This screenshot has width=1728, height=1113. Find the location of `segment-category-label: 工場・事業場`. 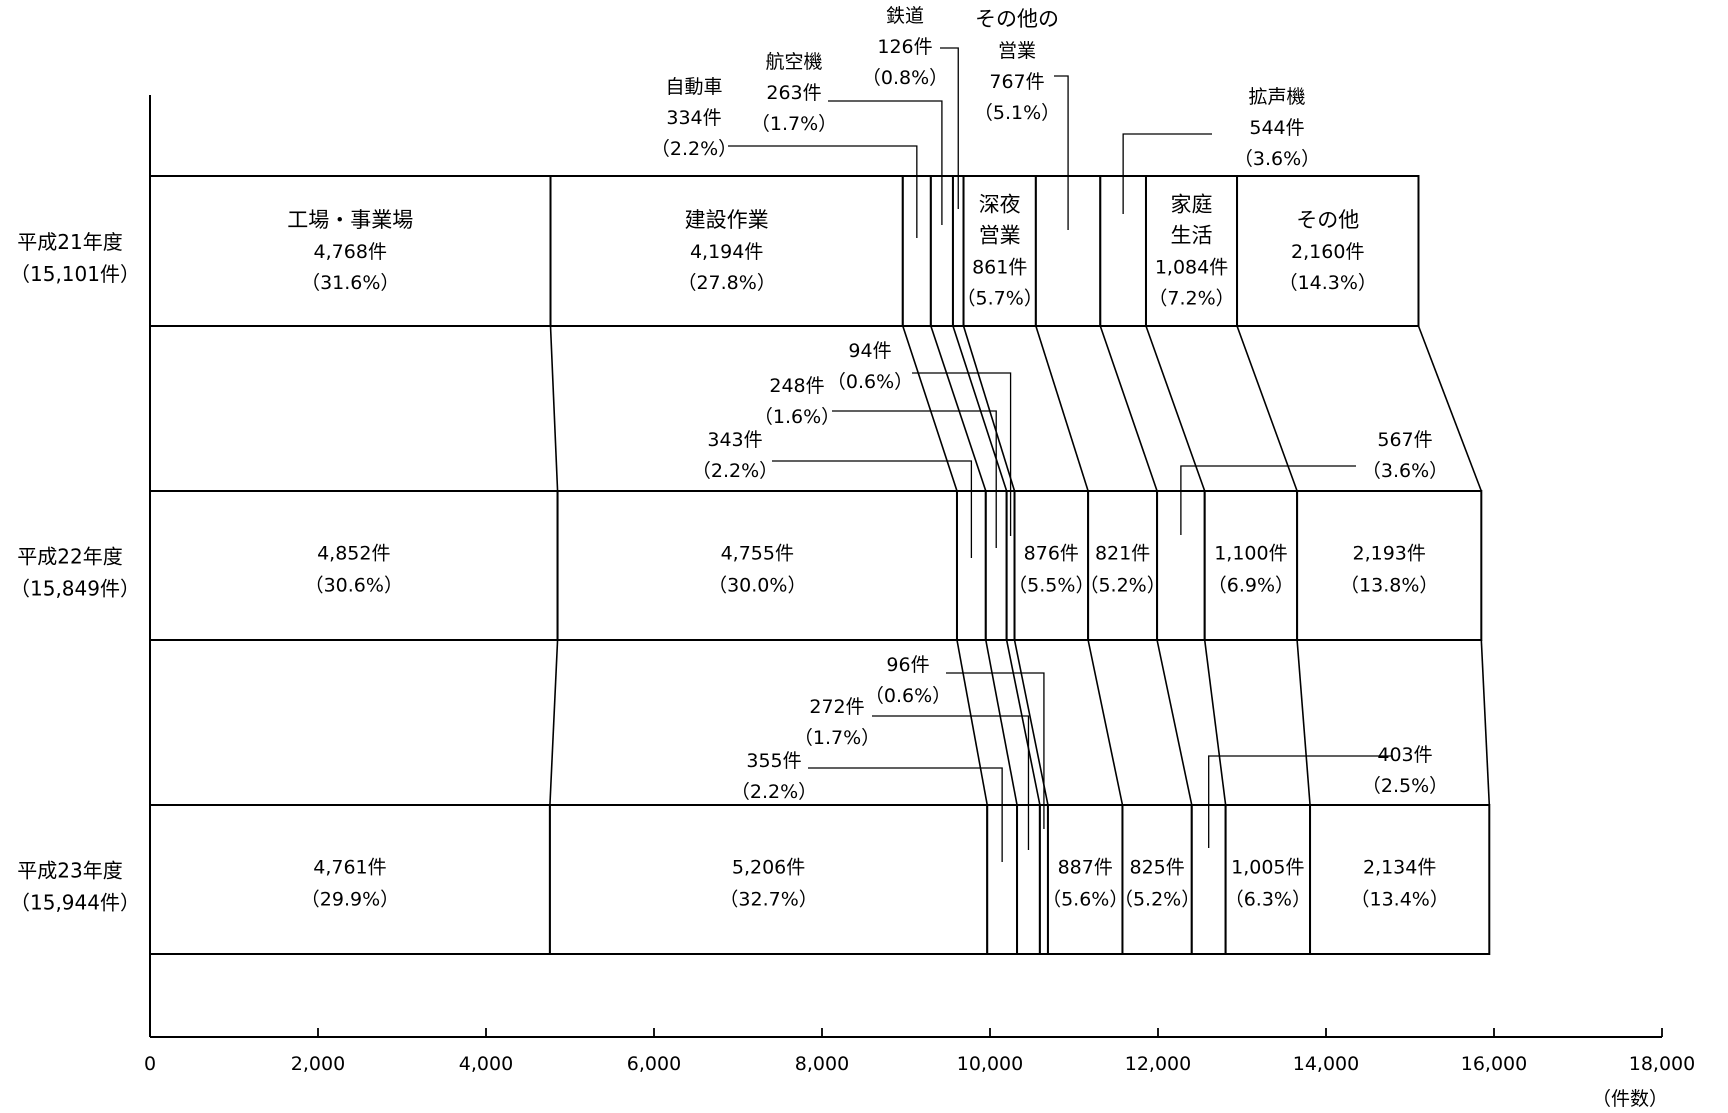

segment-category-label: 工場・事業場 is located at coordinates (350, 220).